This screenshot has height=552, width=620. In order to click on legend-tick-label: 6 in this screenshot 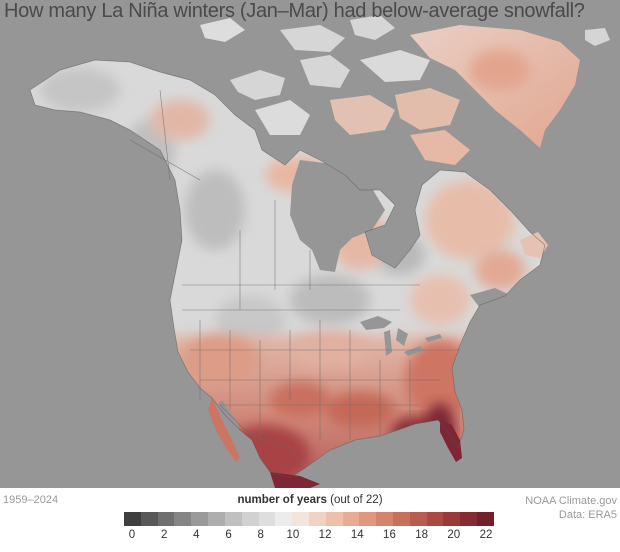, I will do `click(228, 535)`.